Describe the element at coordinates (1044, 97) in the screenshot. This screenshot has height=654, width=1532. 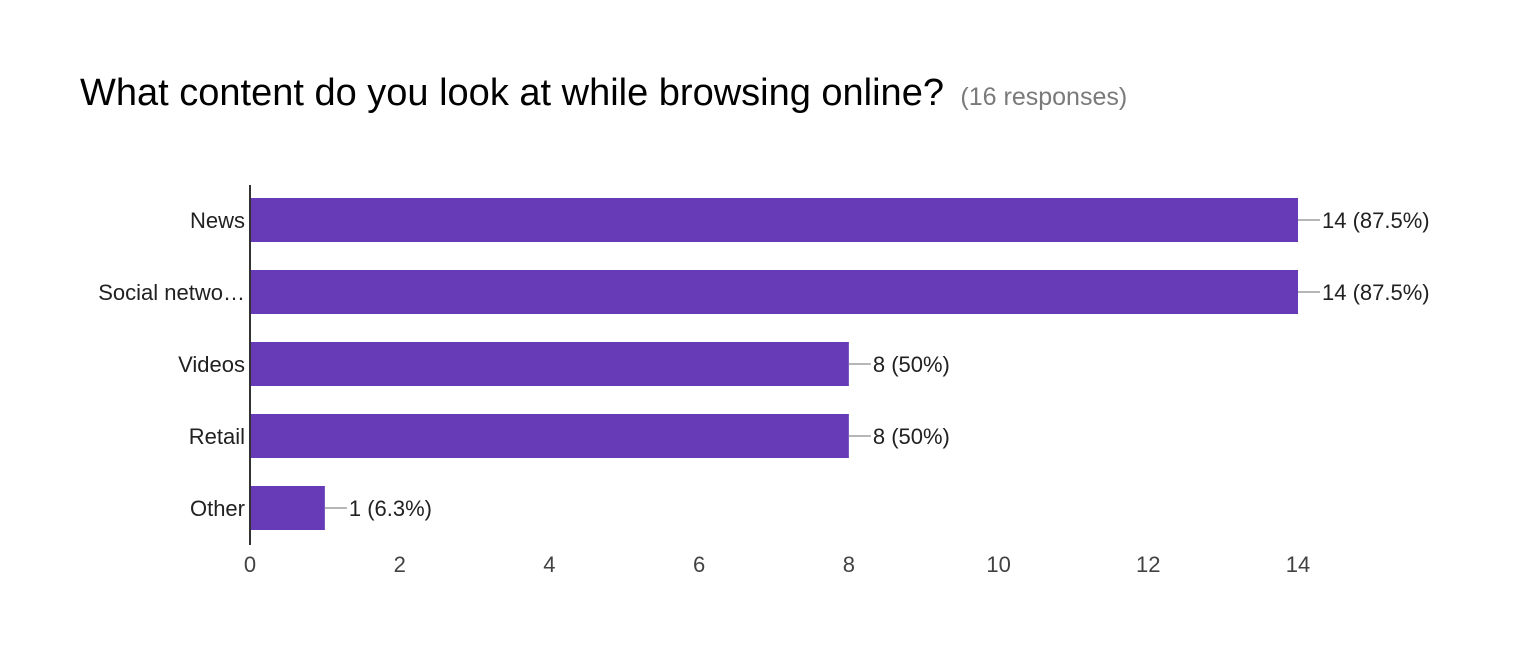
I see `response-count: (16 responses)` at that location.